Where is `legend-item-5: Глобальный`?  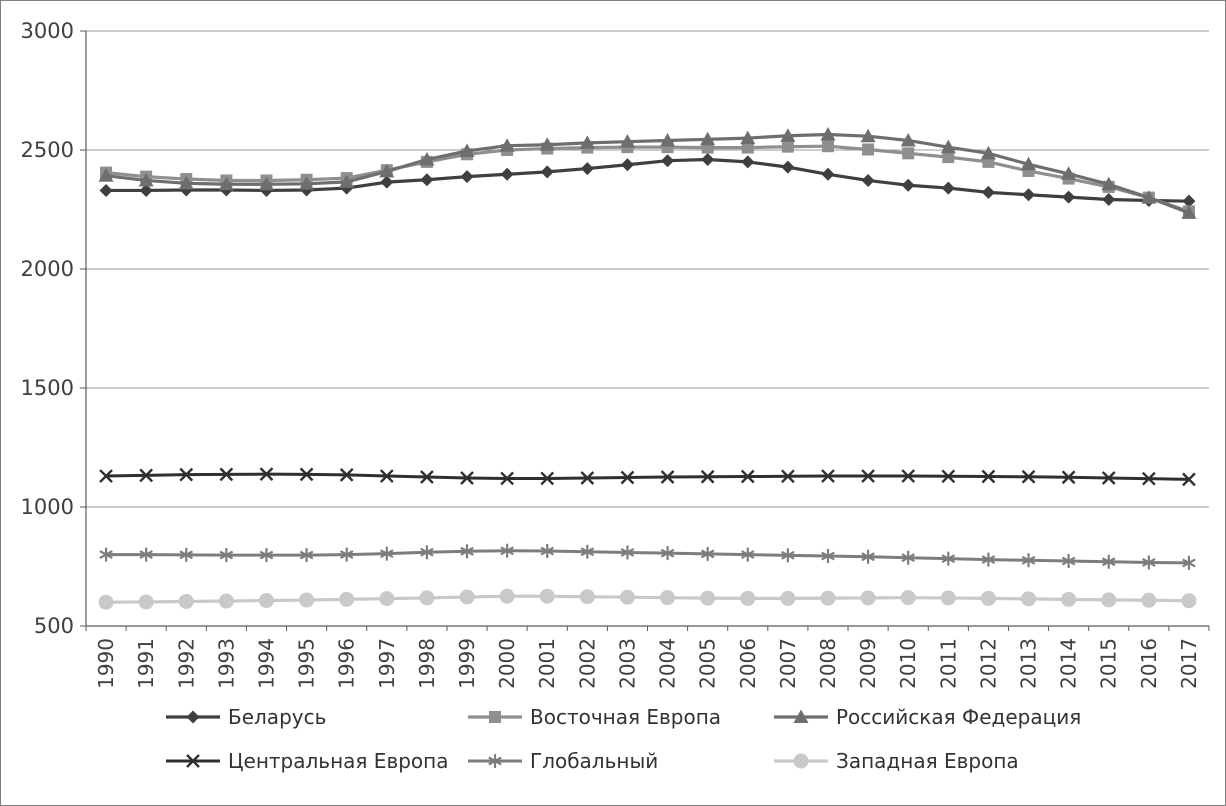
legend-item-5: Глобальный is located at coordinates (619, 761).